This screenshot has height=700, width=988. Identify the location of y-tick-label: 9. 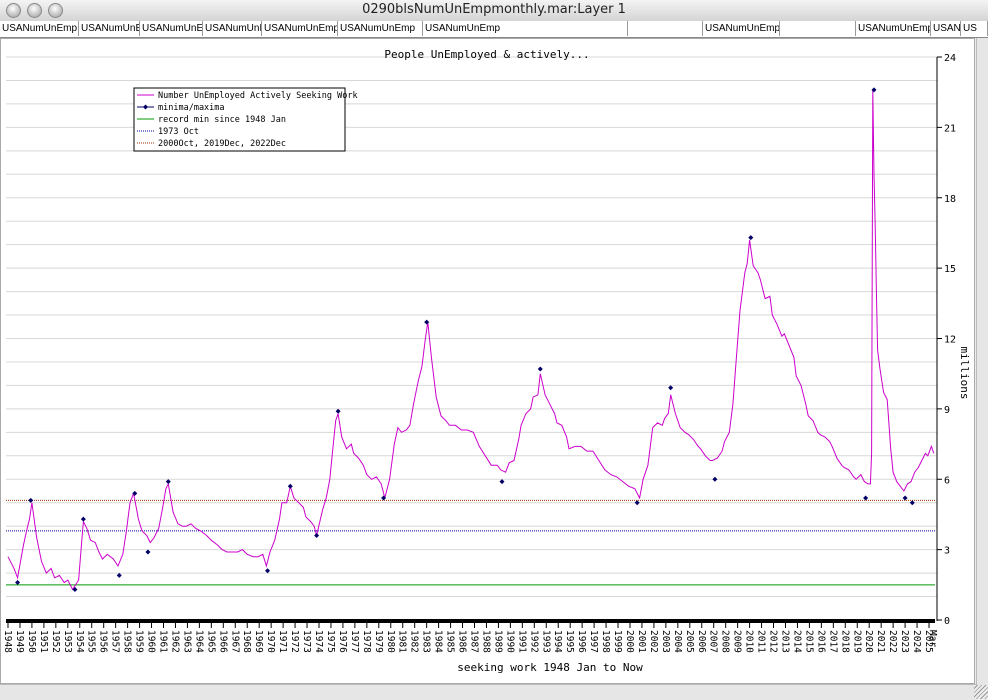
(947, 410).